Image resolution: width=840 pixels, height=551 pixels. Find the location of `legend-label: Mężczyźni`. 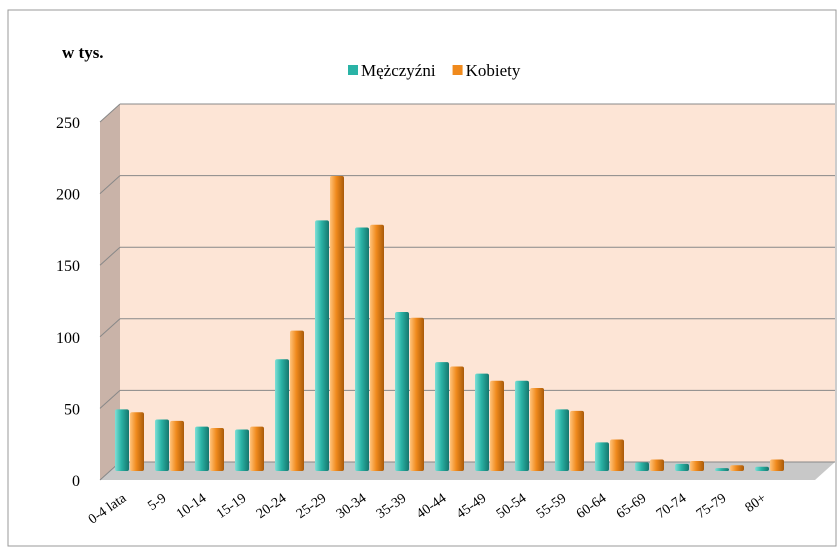

legend-label: Mężczyźni is located at coordinates (398, 70).